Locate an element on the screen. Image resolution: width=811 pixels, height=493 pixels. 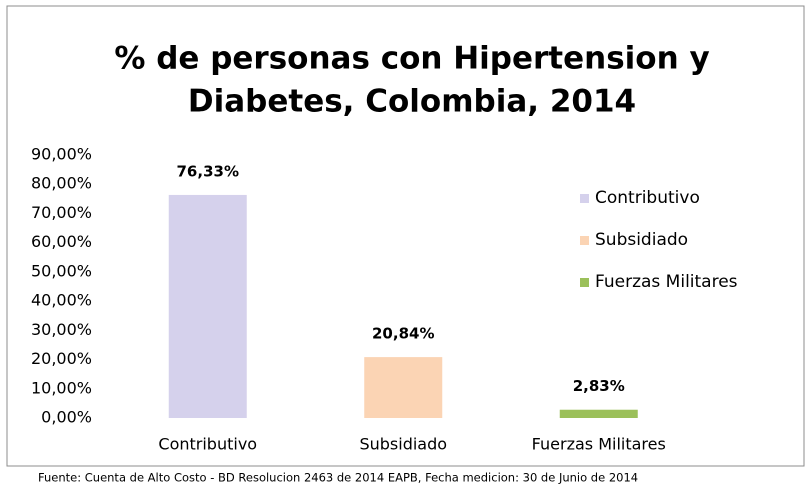
y-tick-label: 50,00% is located at coordinates (61, 270).